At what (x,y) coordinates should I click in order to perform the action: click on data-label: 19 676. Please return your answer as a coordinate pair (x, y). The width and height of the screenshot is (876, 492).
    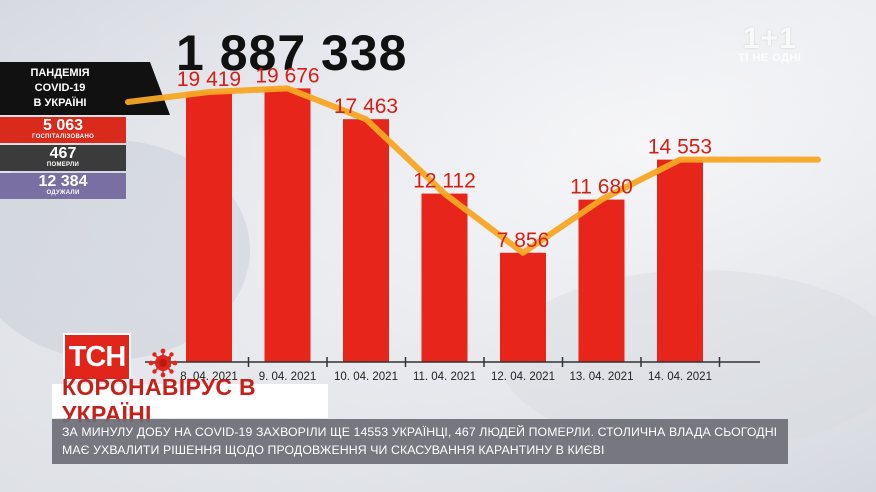
    Looking at the image, I should click on (287, 75).